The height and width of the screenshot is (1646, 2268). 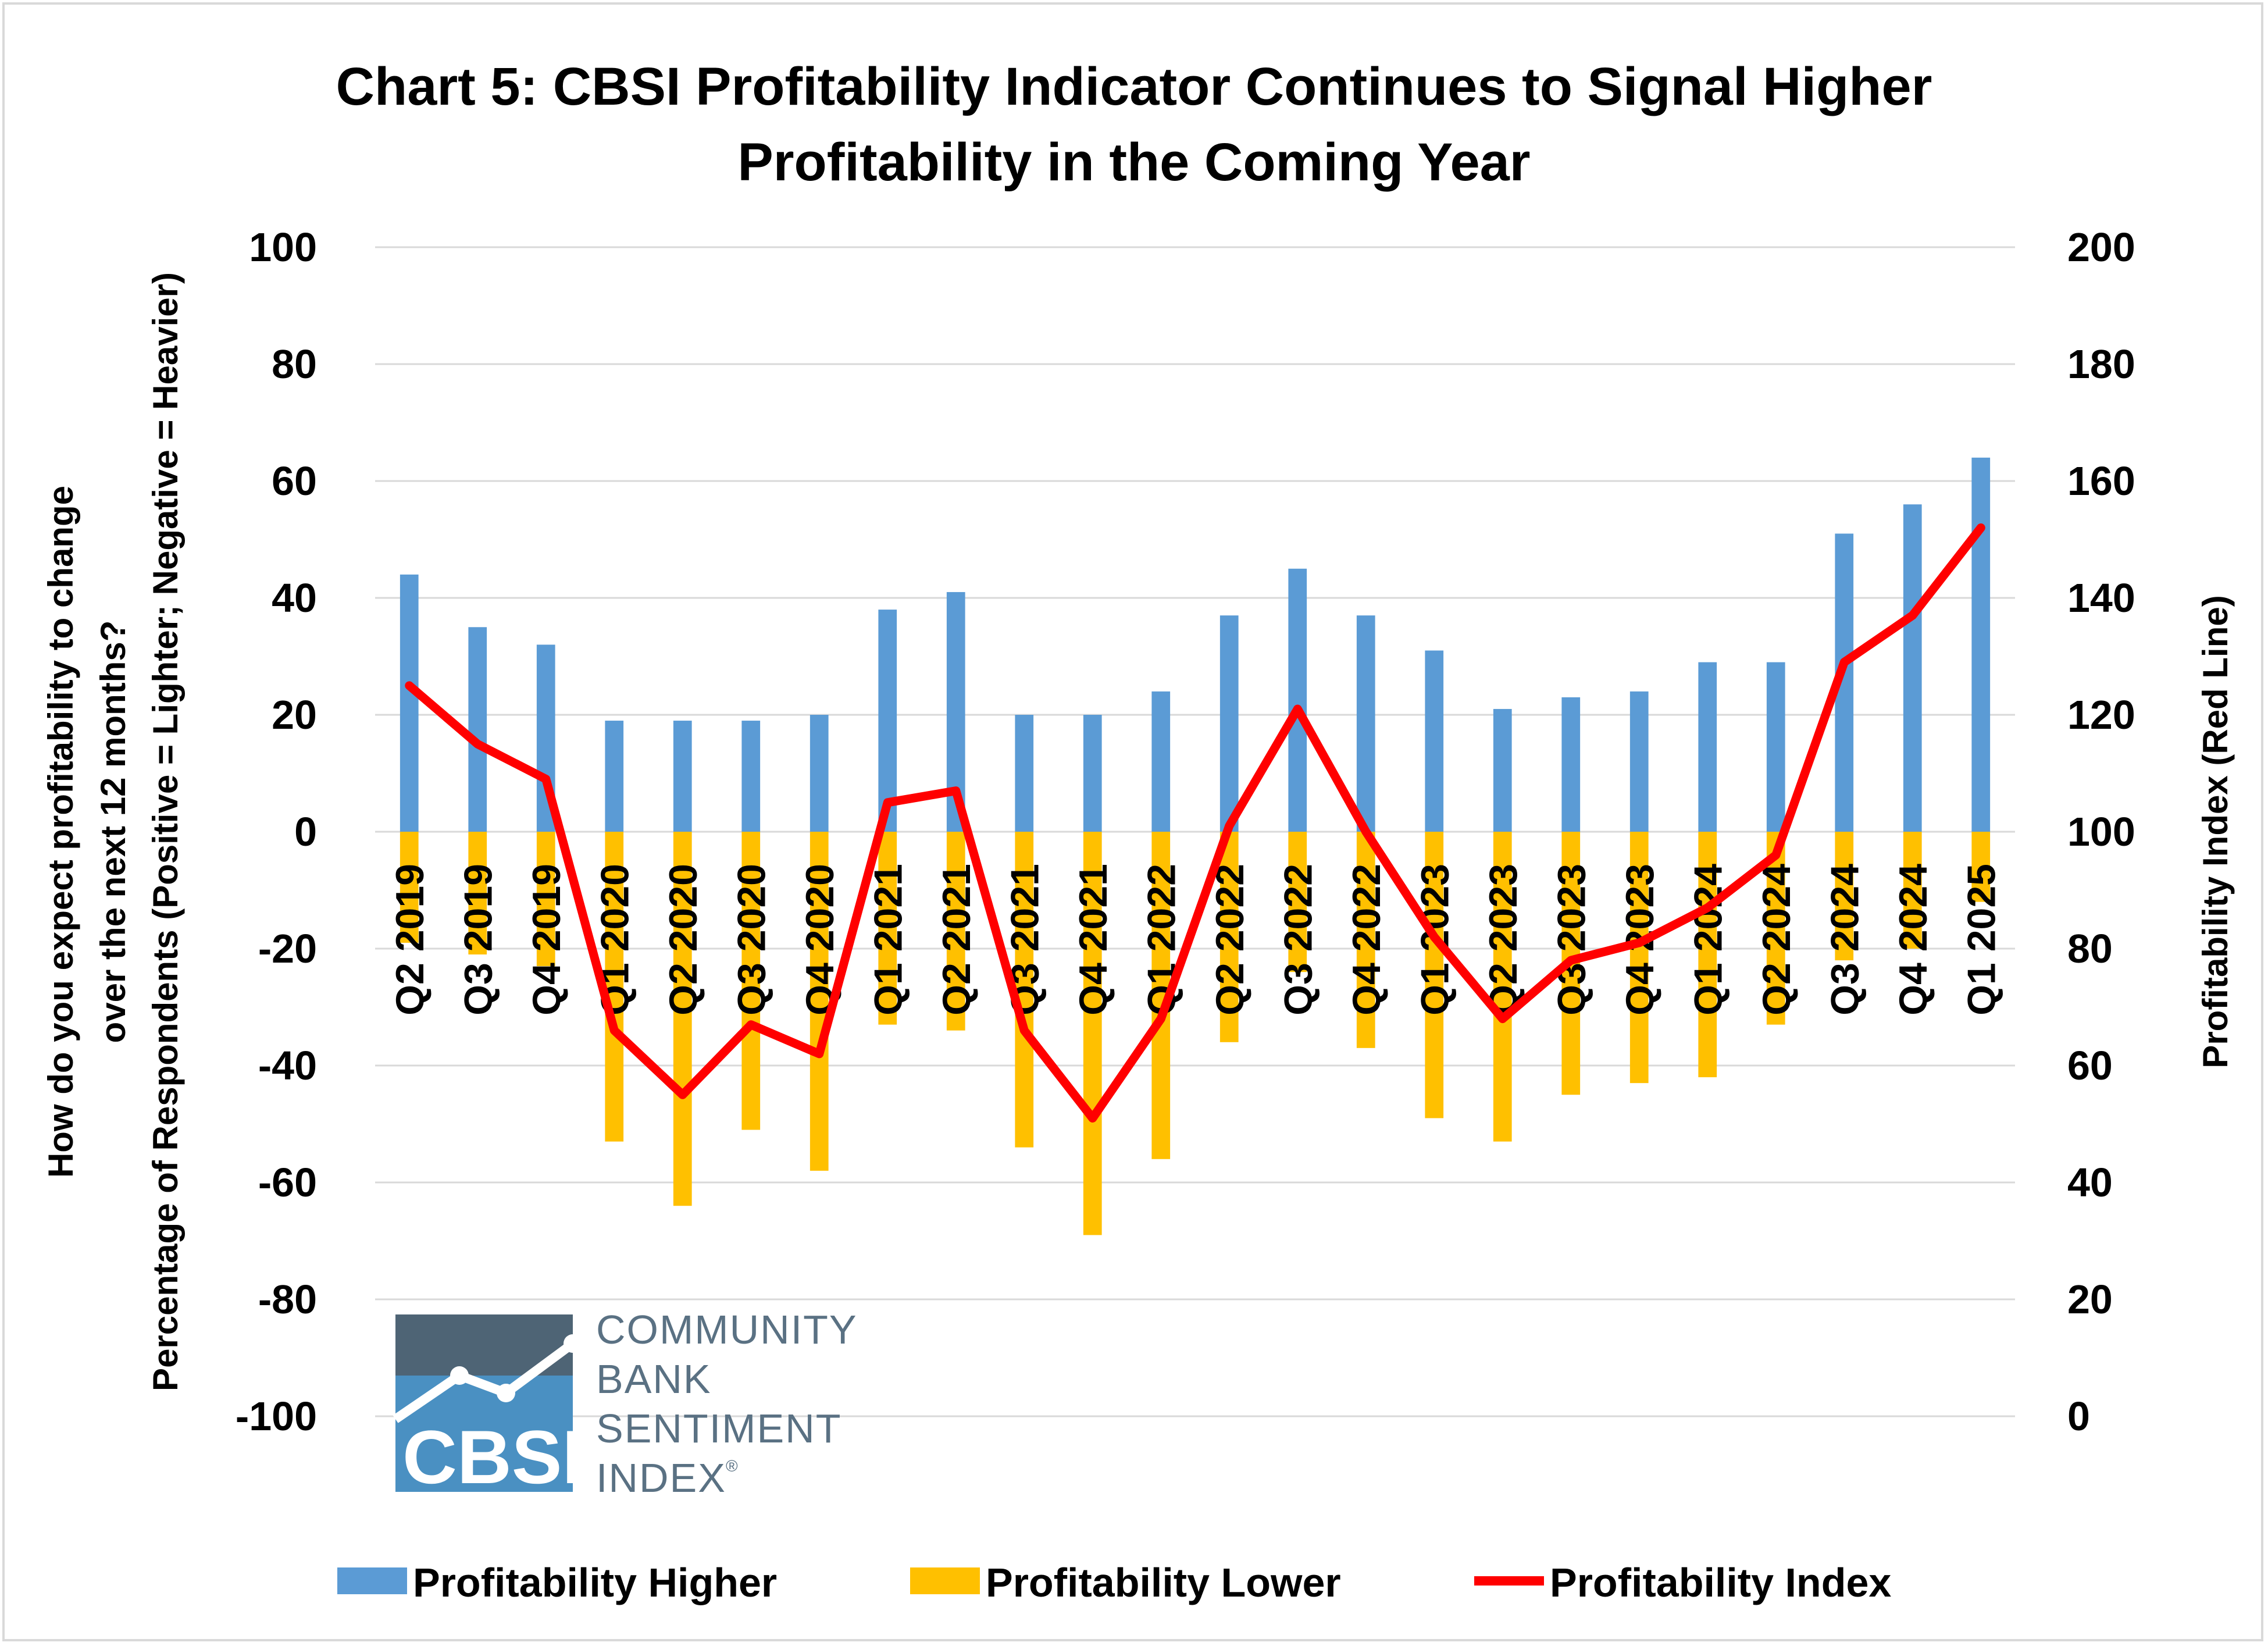 I want to click on left-tick-label: -20, so click(x=287, y=948).